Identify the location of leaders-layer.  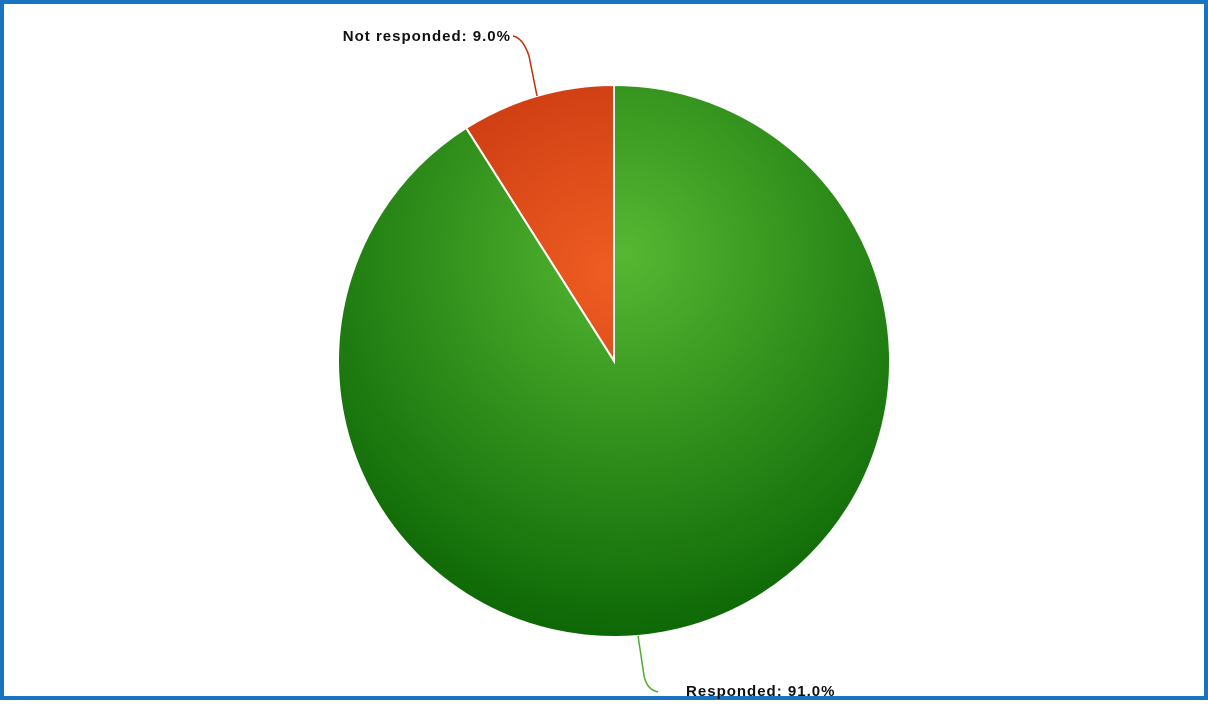
(585, 364).